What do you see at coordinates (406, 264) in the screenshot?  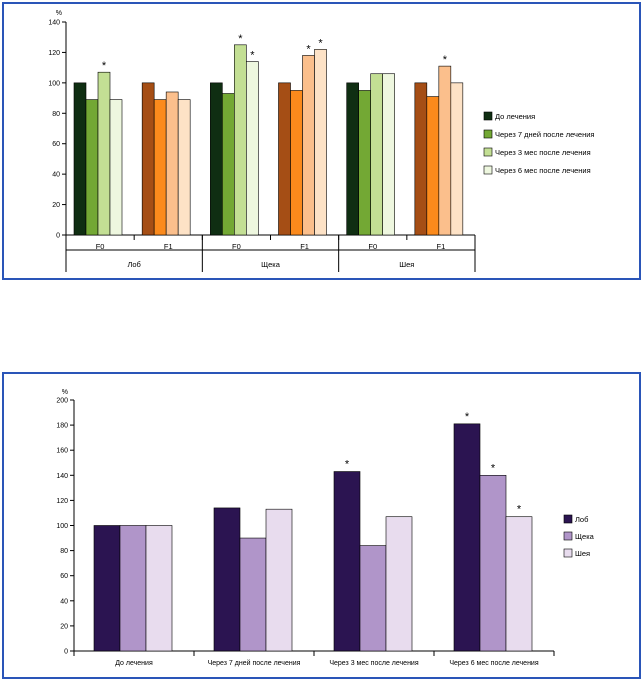 I see `group-label: Шея` at bounding box center [406, 264].